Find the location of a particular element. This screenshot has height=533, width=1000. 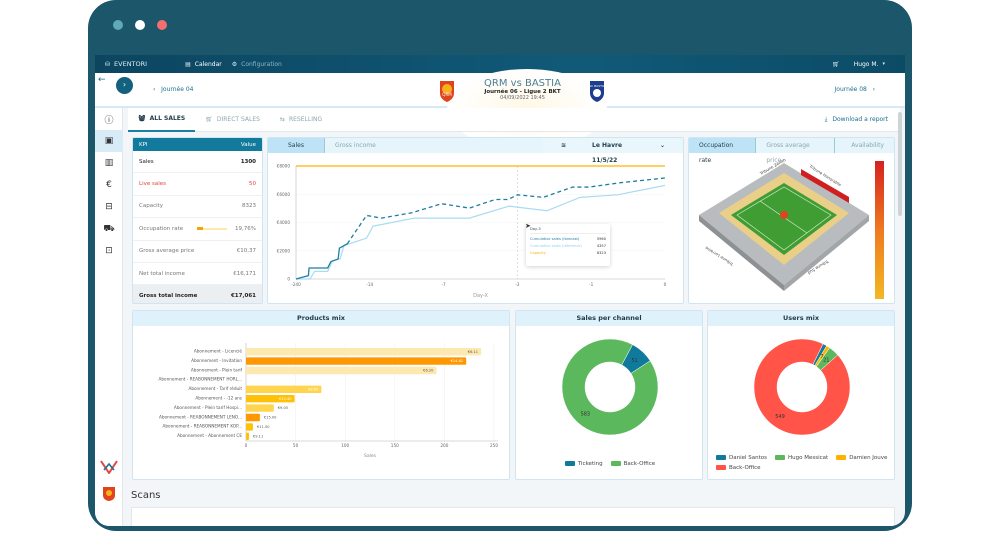

tooltip-row: Capacity 8323 is located at coordinates (568, 253).